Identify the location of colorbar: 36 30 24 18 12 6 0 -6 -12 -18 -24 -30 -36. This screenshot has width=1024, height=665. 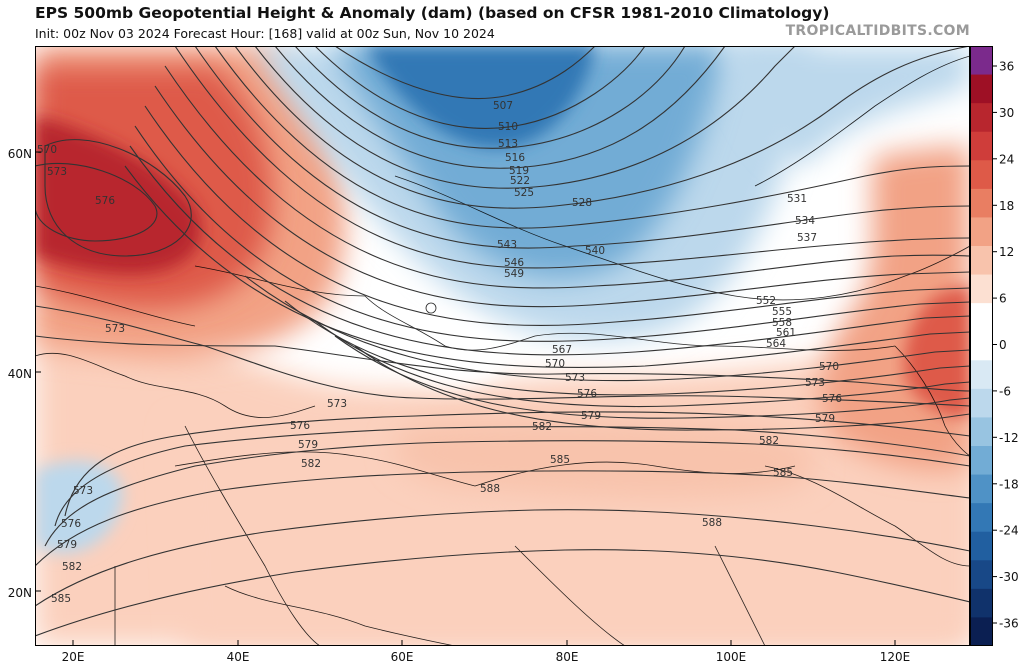
(994, 346).